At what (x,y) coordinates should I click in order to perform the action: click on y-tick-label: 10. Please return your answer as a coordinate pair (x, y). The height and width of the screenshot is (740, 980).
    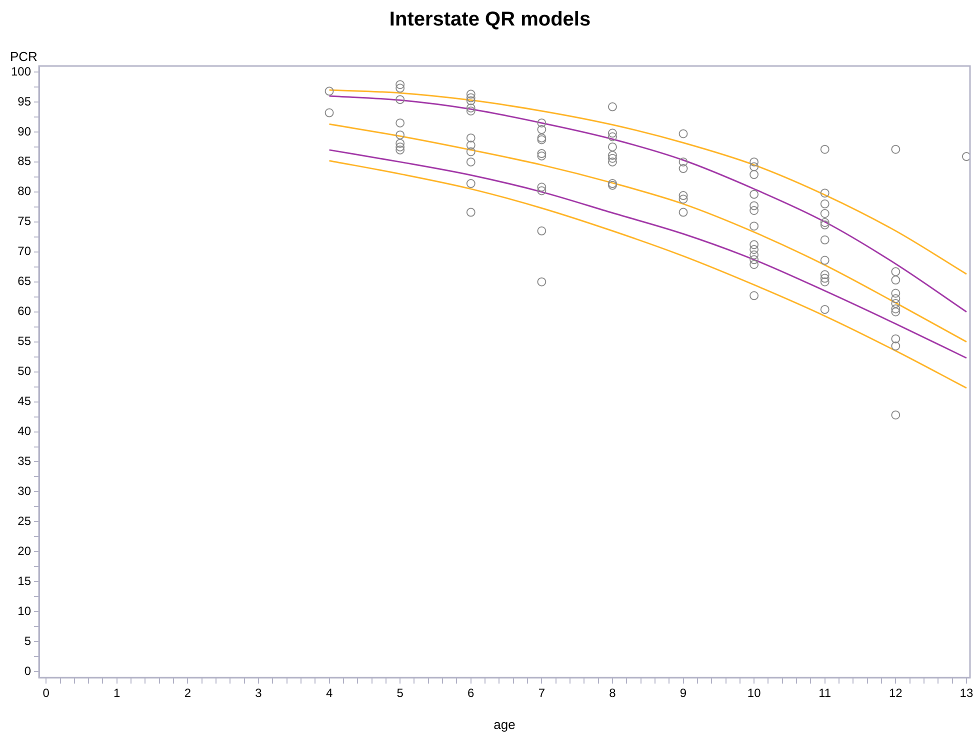
    Looking at the image, I should click on (25, 611).